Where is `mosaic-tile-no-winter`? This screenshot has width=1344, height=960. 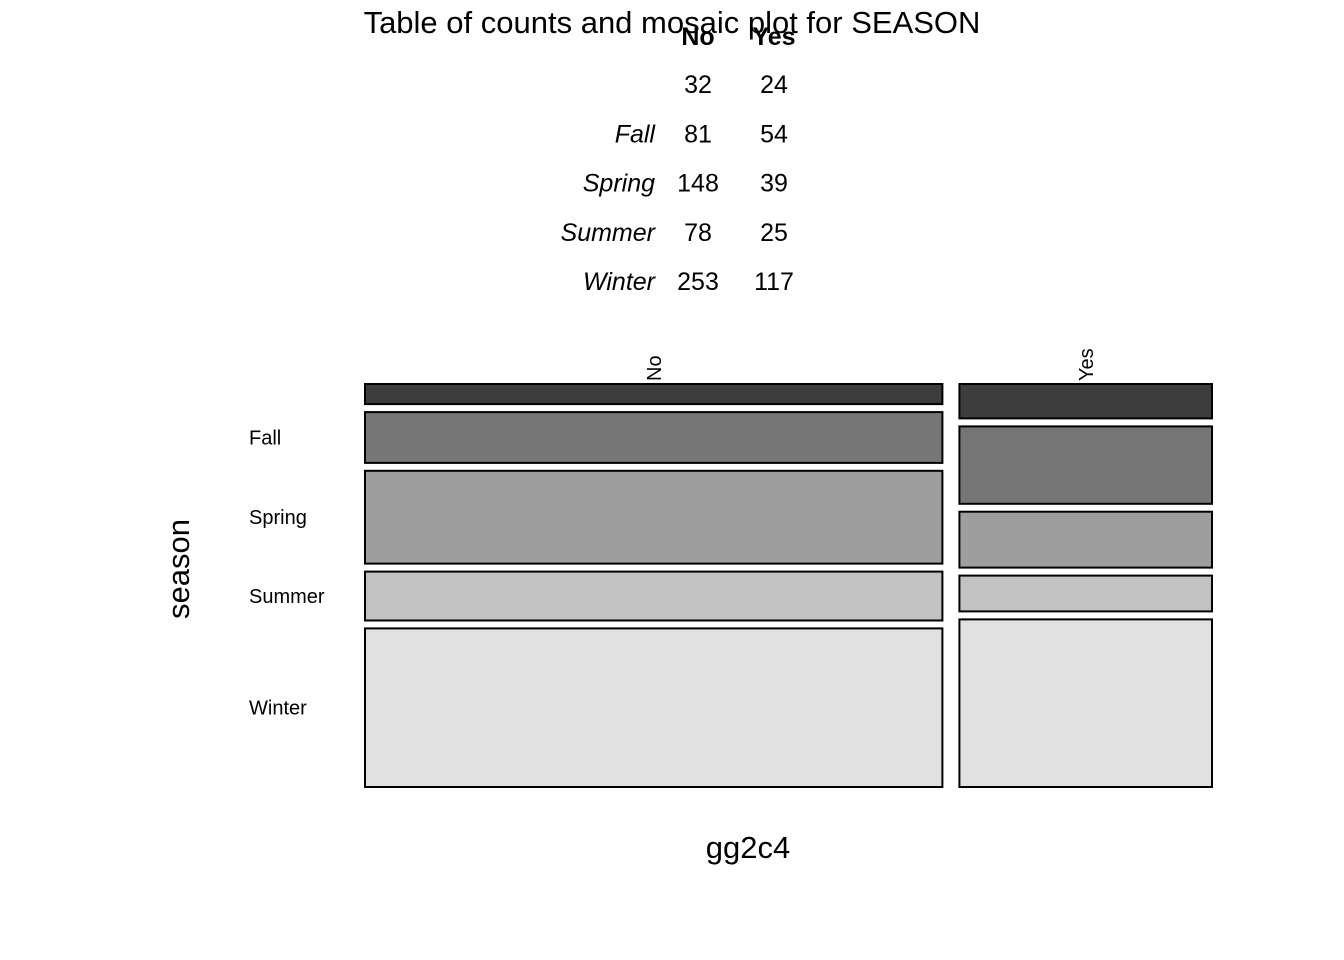
mosaic-tile-no-winter is located at coordinates (654, 708).